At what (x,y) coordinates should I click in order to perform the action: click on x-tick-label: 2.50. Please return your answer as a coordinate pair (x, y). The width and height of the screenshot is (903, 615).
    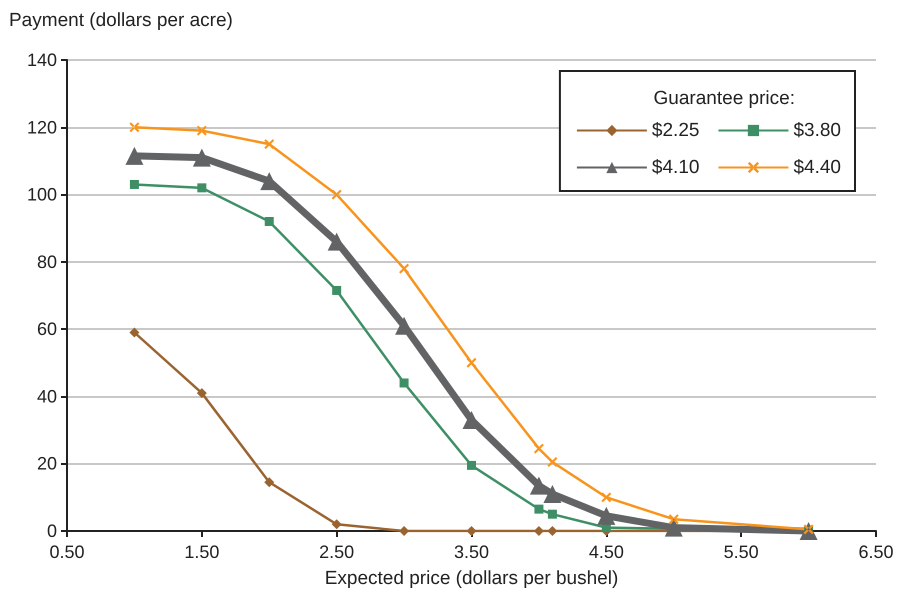
    Looking at the image, I should click on (336, 552).